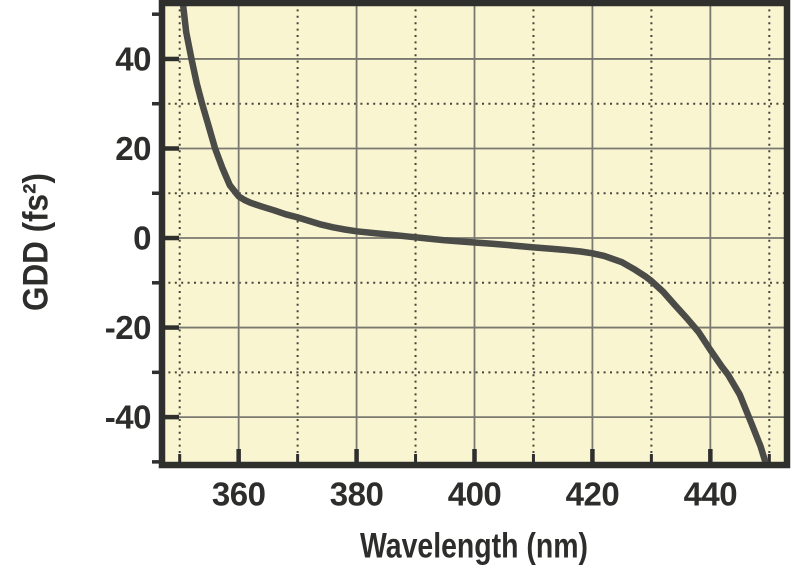  I want to click on x-axis-title: Wavelength (nm), so click(474, 546).